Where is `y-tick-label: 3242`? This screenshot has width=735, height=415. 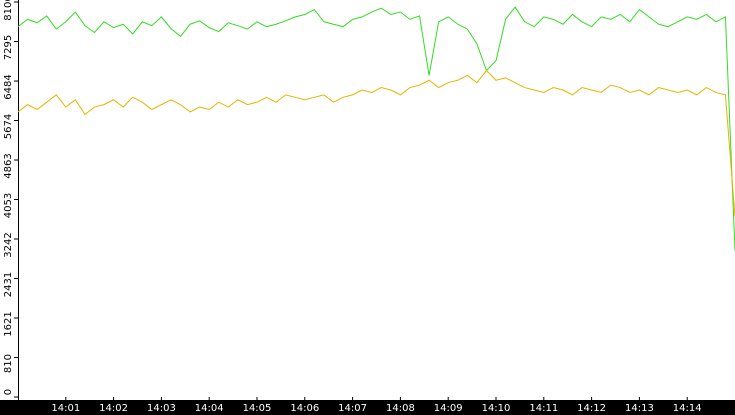 y-tick-label: 3242 is located at coordinates (8, 244).